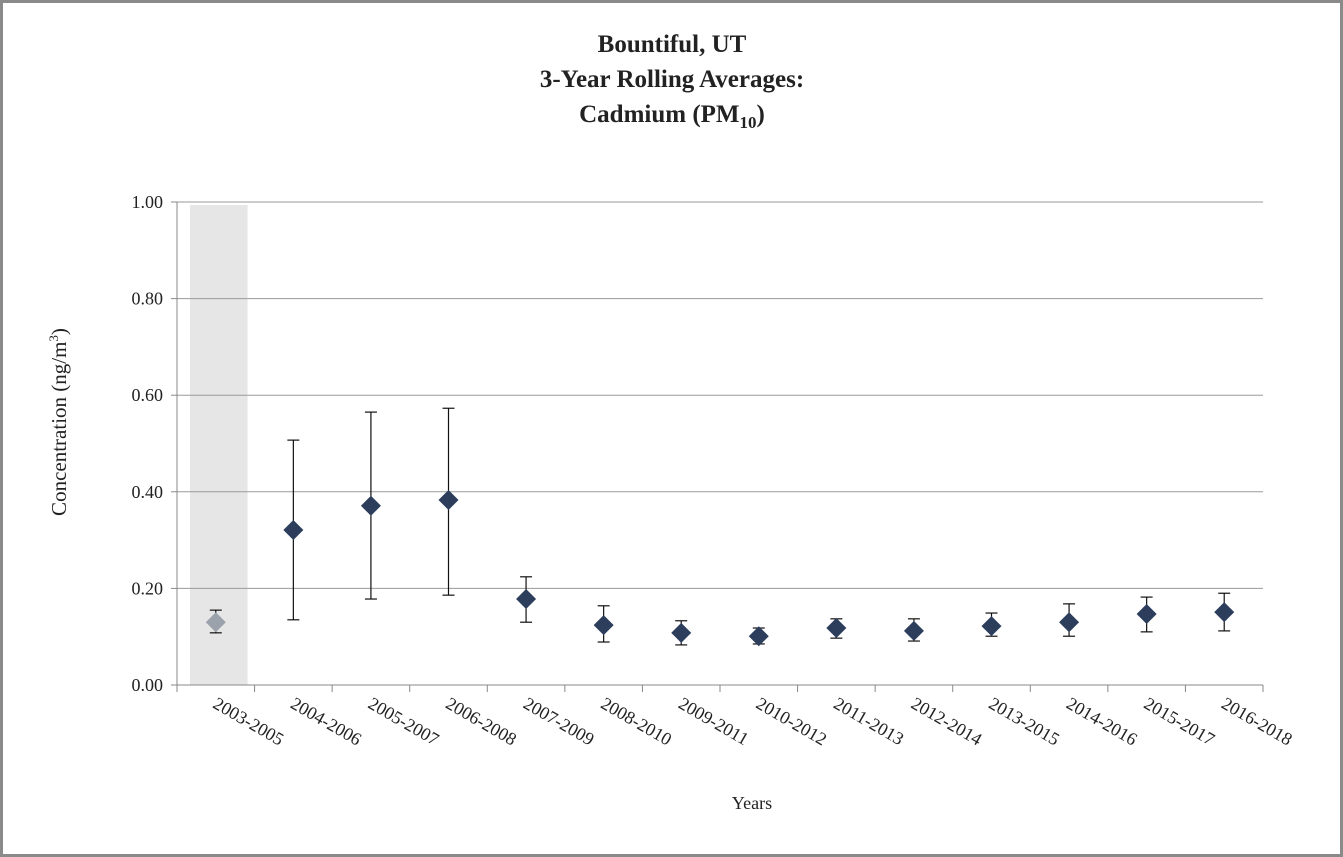 Image resolution: width=1343 pixels, height=857 pixels. I want to click on chart-title: 3-Year Rolling Averages:, so click(672, 79).